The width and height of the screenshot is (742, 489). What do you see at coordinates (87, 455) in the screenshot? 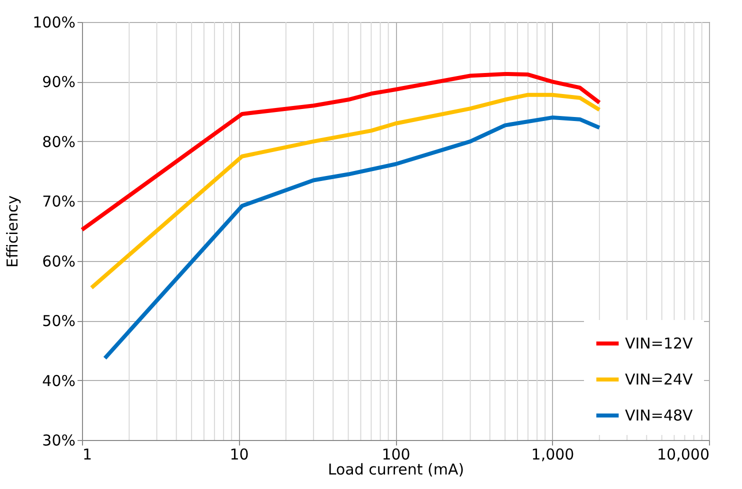
I see `x-tick-label: 1` at bounding box center [87, 455].